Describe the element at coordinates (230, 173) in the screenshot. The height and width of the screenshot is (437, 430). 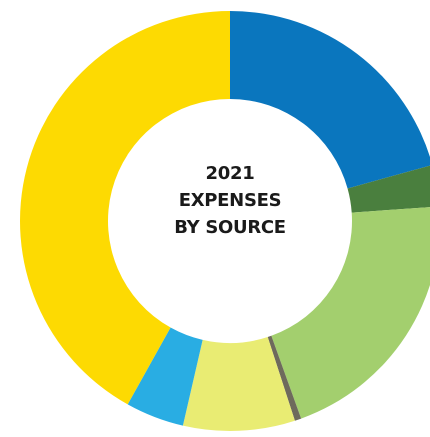
I see `chart-title-year: 2021` at that location.